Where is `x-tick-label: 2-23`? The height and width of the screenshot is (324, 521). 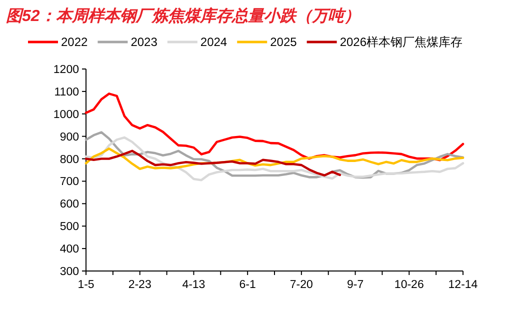
x-tick-label: 2-23 is located at coordinates (140, 285).